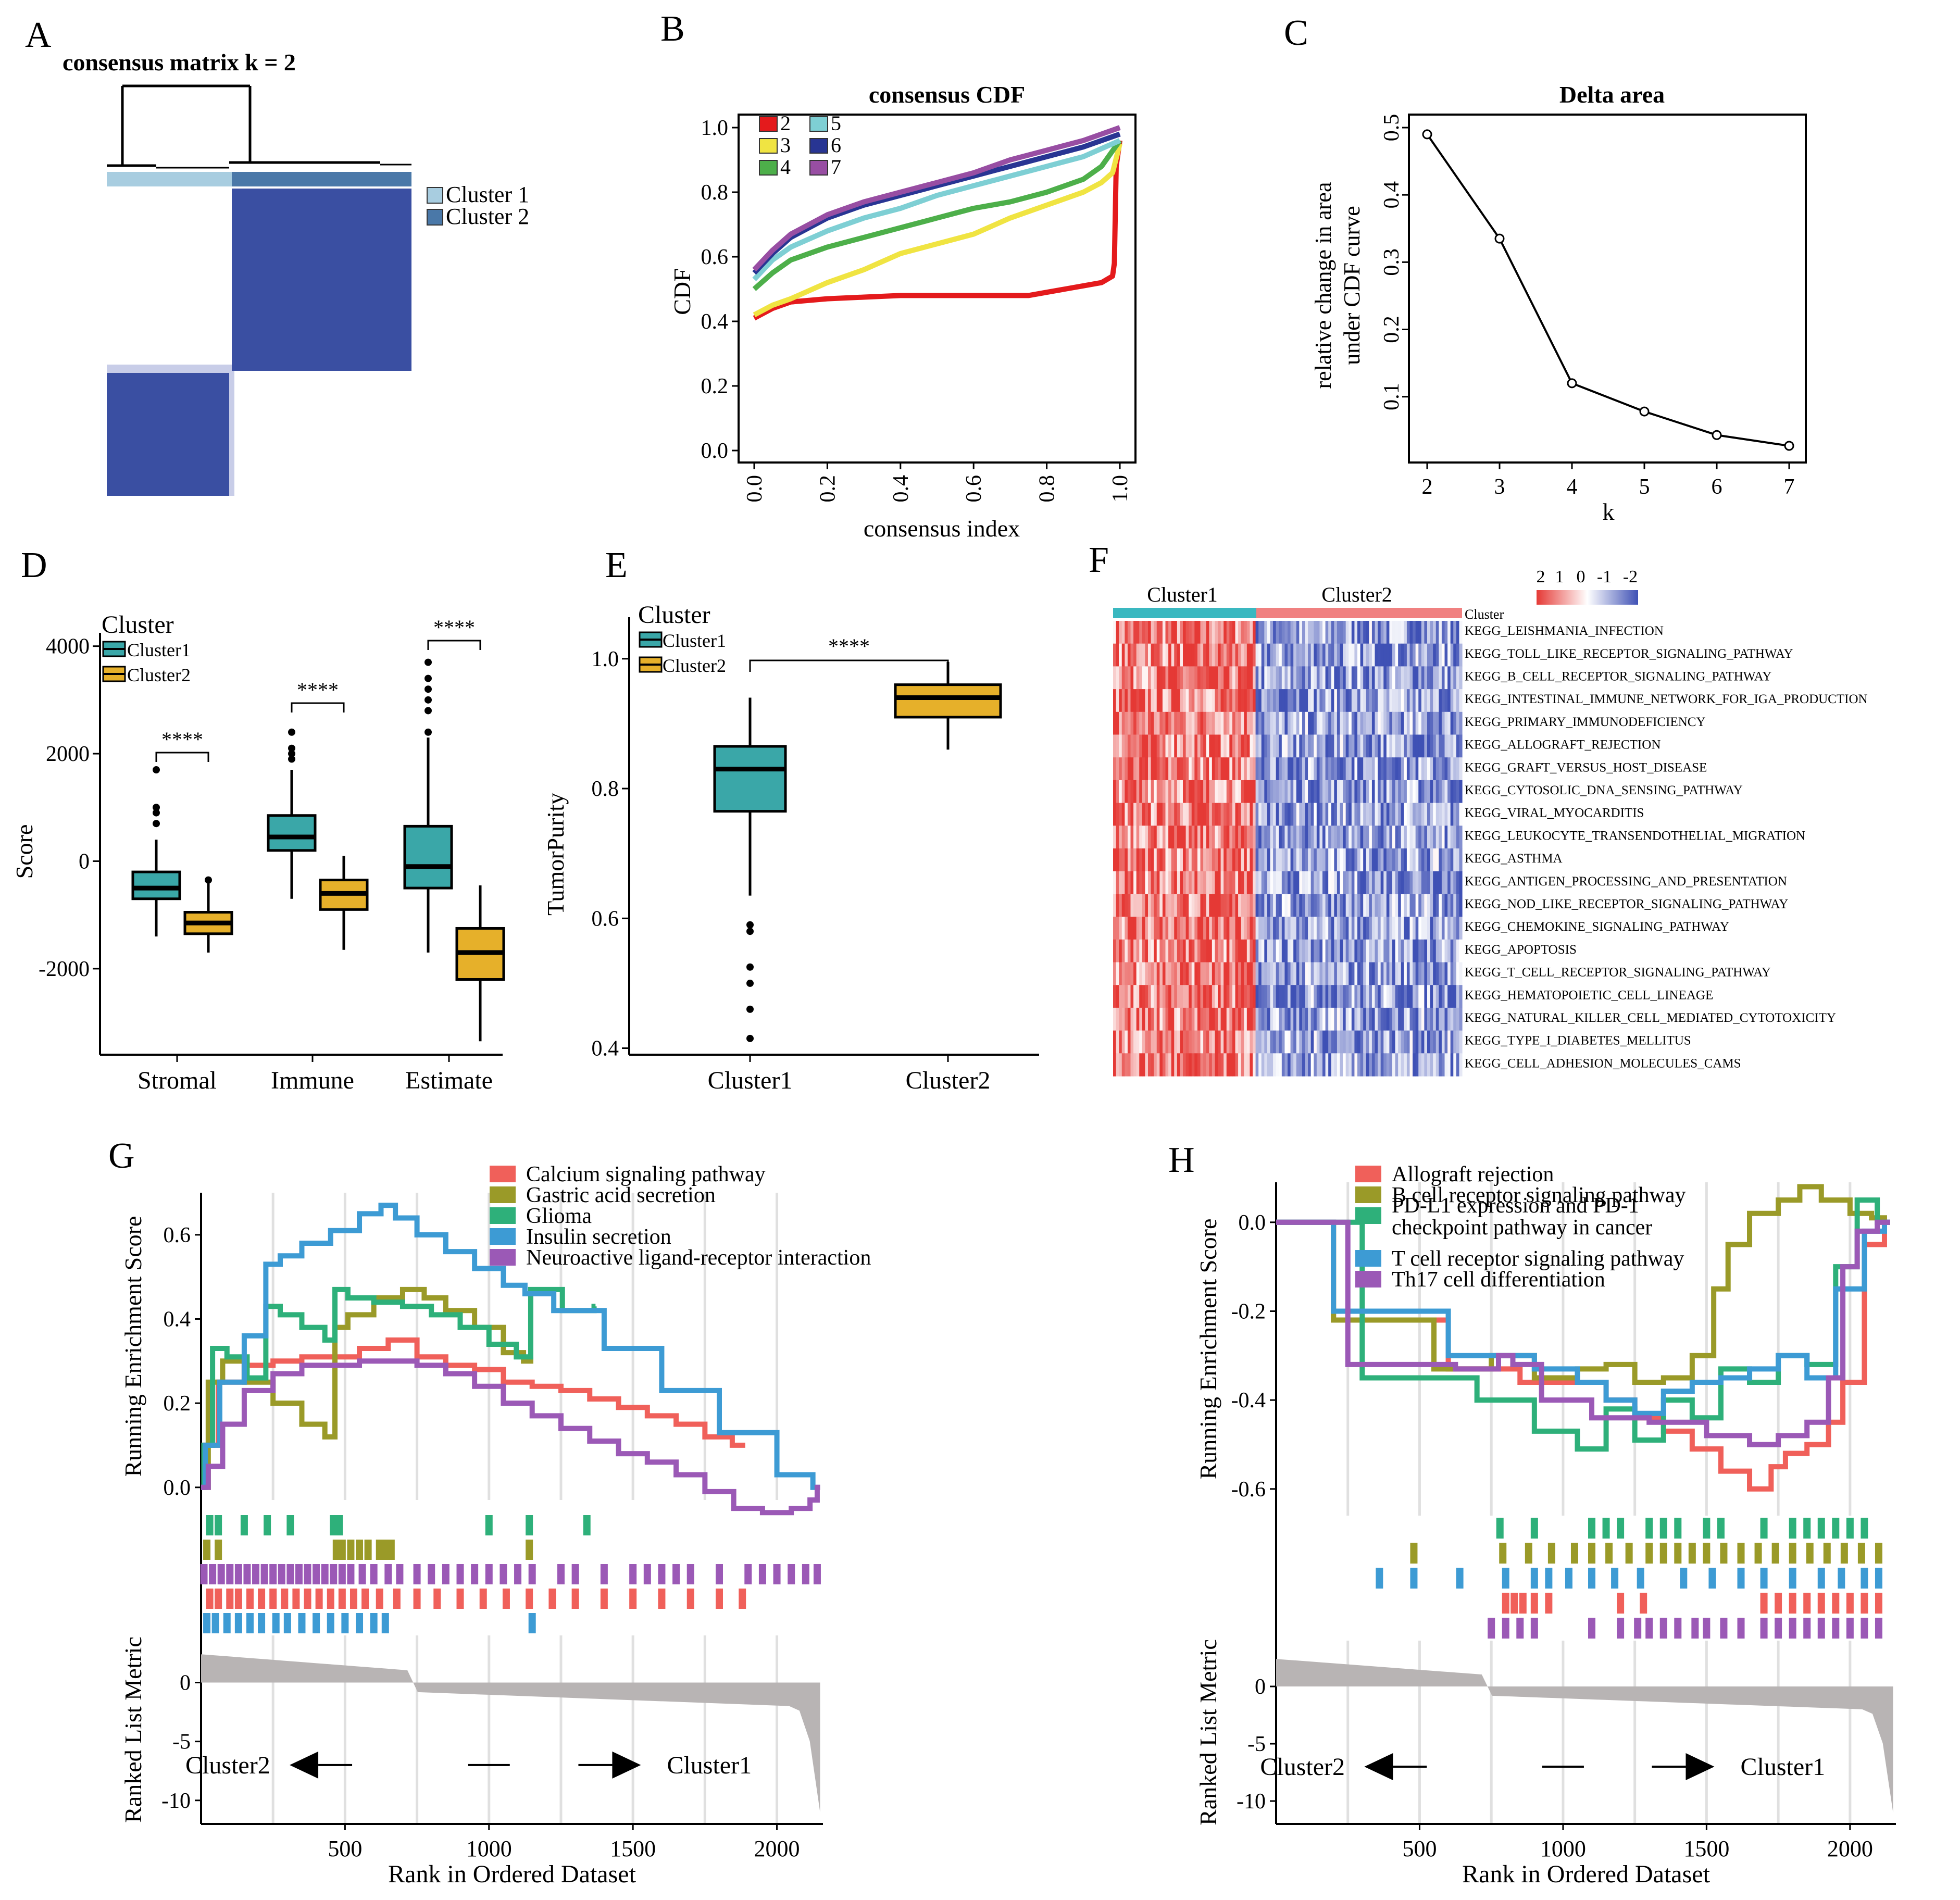 This screenshot has height=1900, width=1960. Describe the element at coordinates (709, 1765) in the screenshot. I see `arrow-right-label: Cluster1` at that location.